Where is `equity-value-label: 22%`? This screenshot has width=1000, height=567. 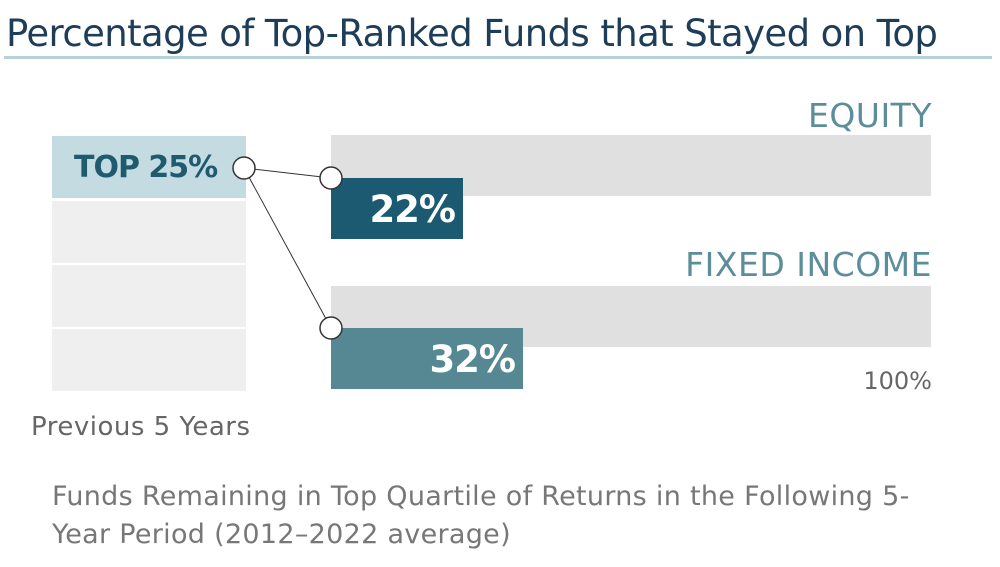 equity-value-label: 22% is located at coordinates (412, 209).